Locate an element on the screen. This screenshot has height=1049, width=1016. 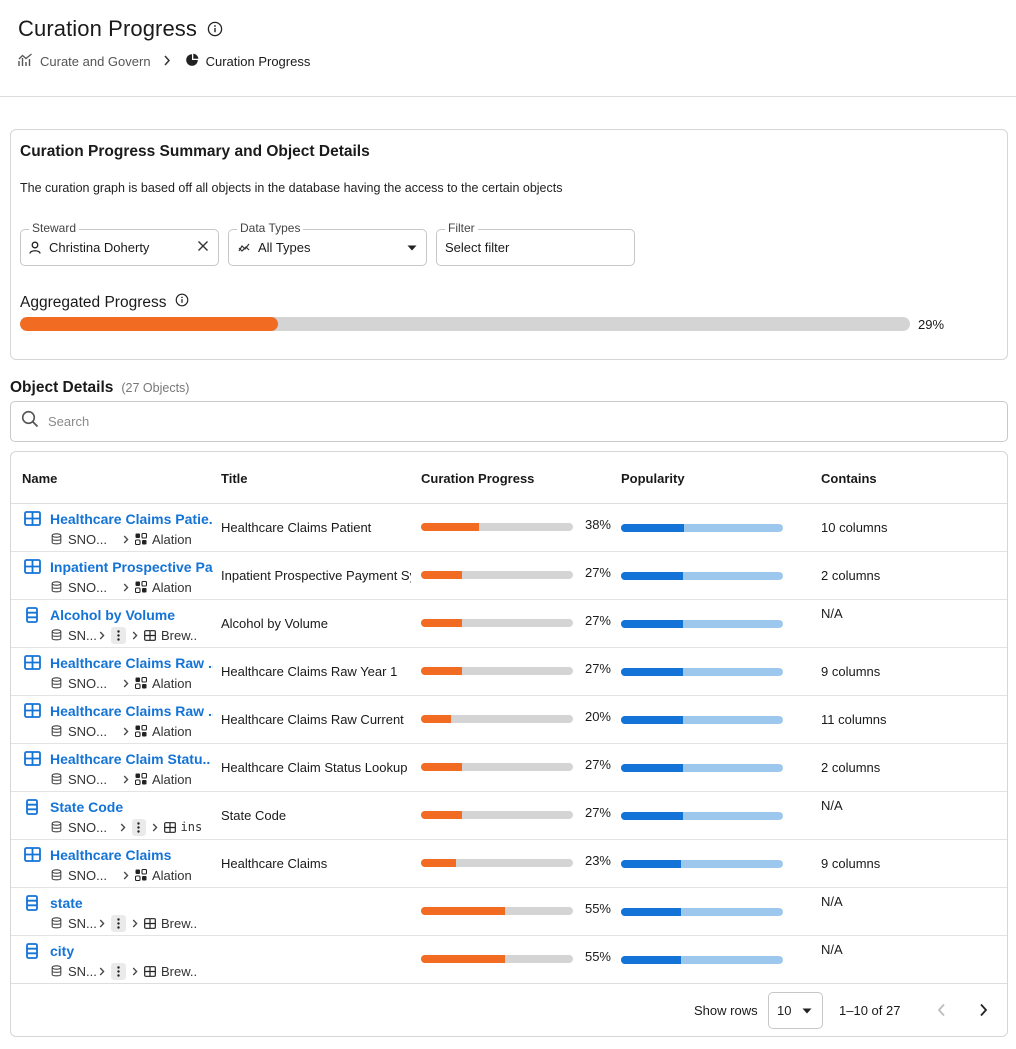
object-title: Inpatient Prospective Payment System is located at coordinates (316, 575).